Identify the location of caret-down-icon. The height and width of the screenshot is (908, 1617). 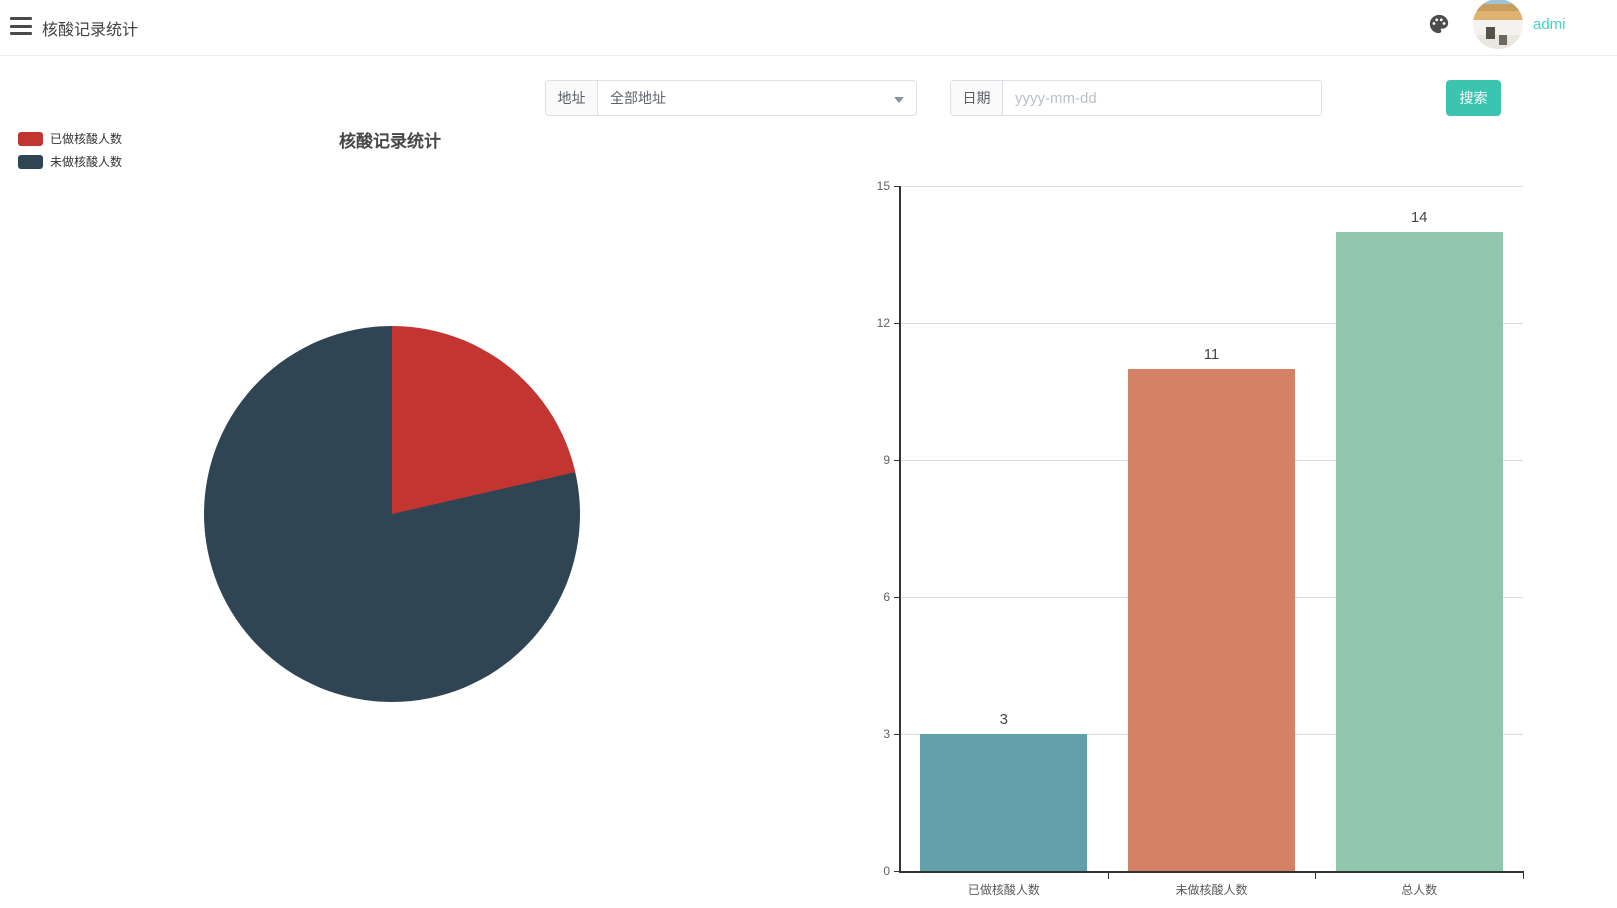
(899, 100).